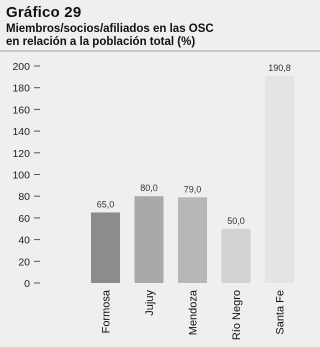 The image size is (320, 347). I want to click on bar-value-label: 80,0, so click(149, 188).